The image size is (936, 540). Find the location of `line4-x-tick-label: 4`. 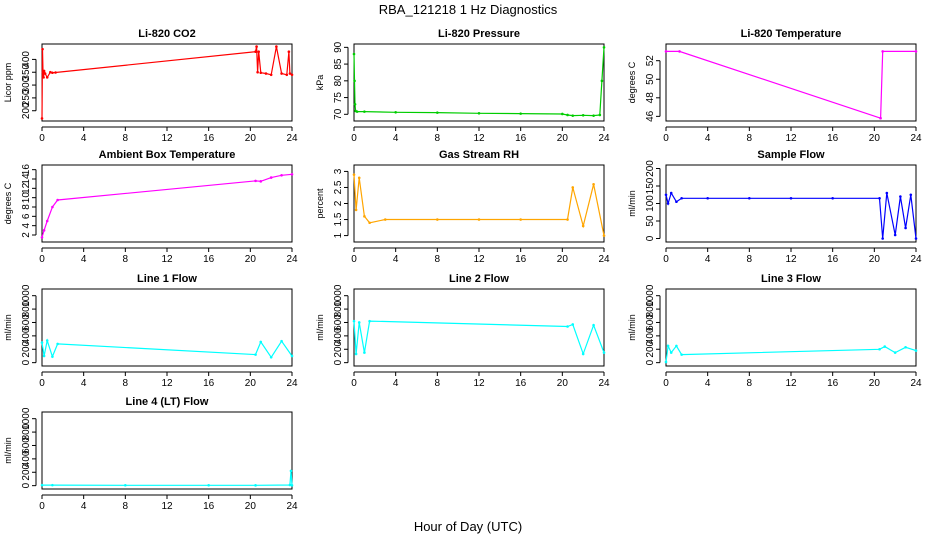

line4-x-tick-label: 4 is located at coordinates (84, 506).